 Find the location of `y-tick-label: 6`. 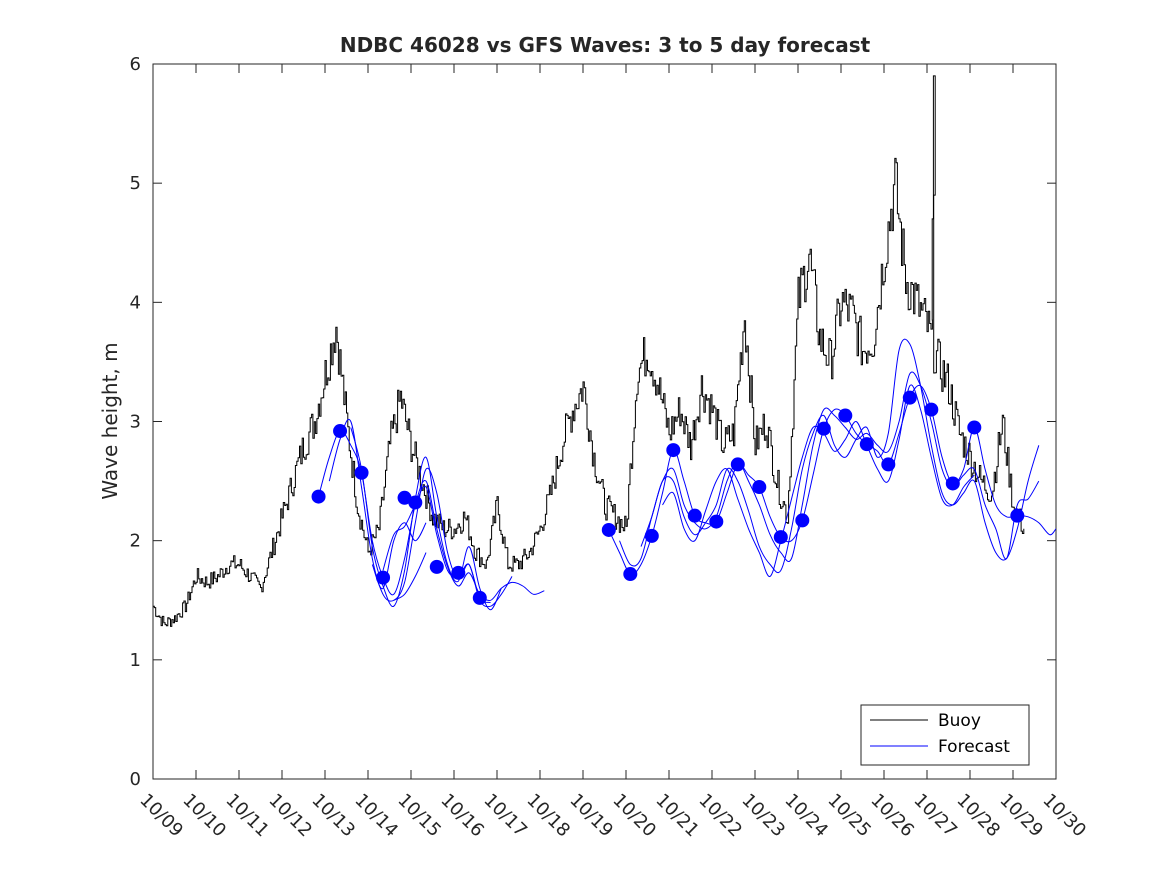

y-tick-label: 6 is located at coordinates (135, 64).